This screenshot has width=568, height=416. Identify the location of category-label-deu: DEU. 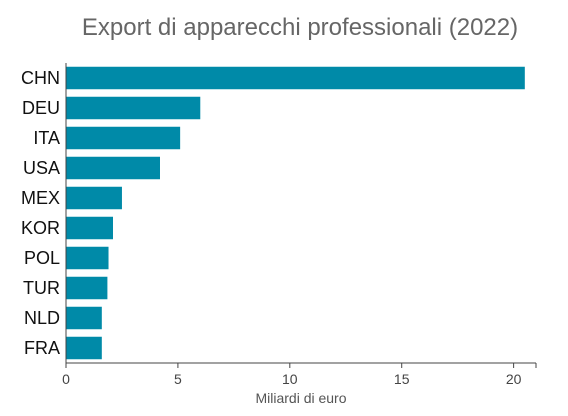
(41, 108).